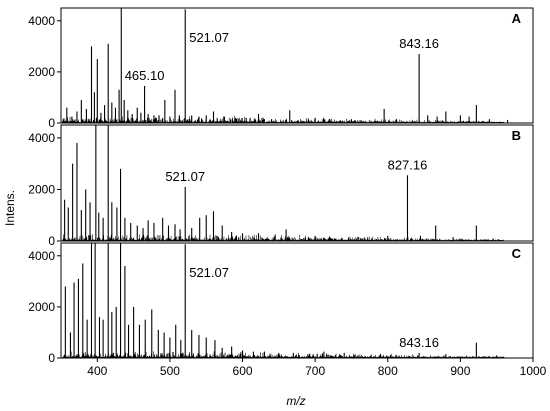  What do you see at coordinates (516, 135) in the screenshot?
I see `panel-letter: B` at bounding box center [516, 135].